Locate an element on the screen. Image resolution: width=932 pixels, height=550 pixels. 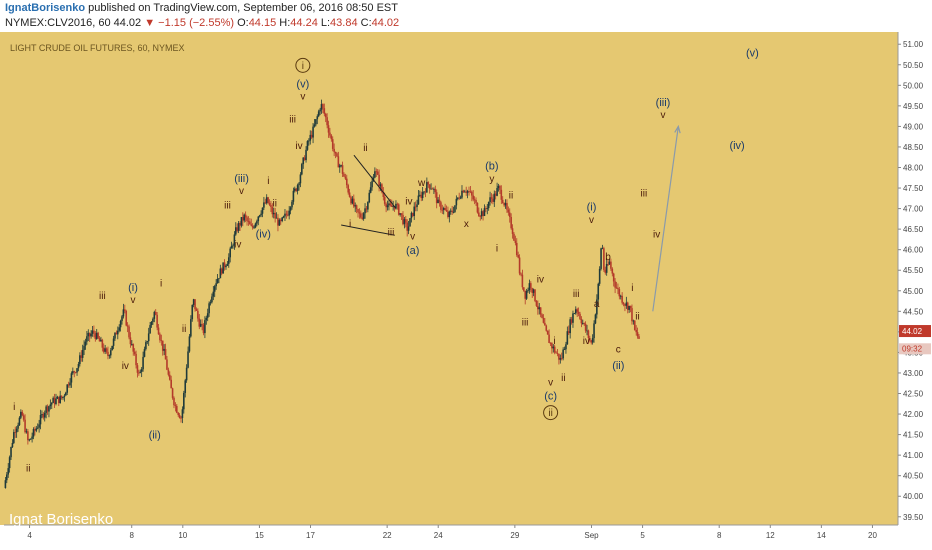
author-link: IgnatBorisenko is located at coordinates (45, 8).